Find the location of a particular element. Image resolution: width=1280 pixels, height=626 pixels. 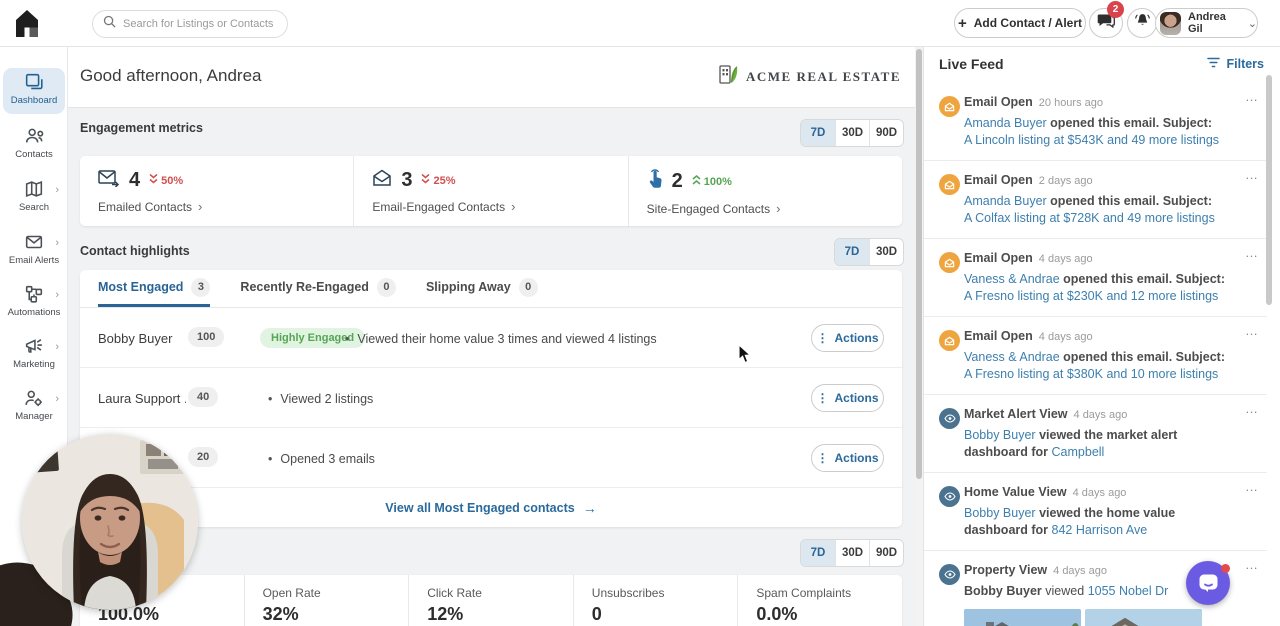

trend-value: 25% is located at coordinates (444, 180).